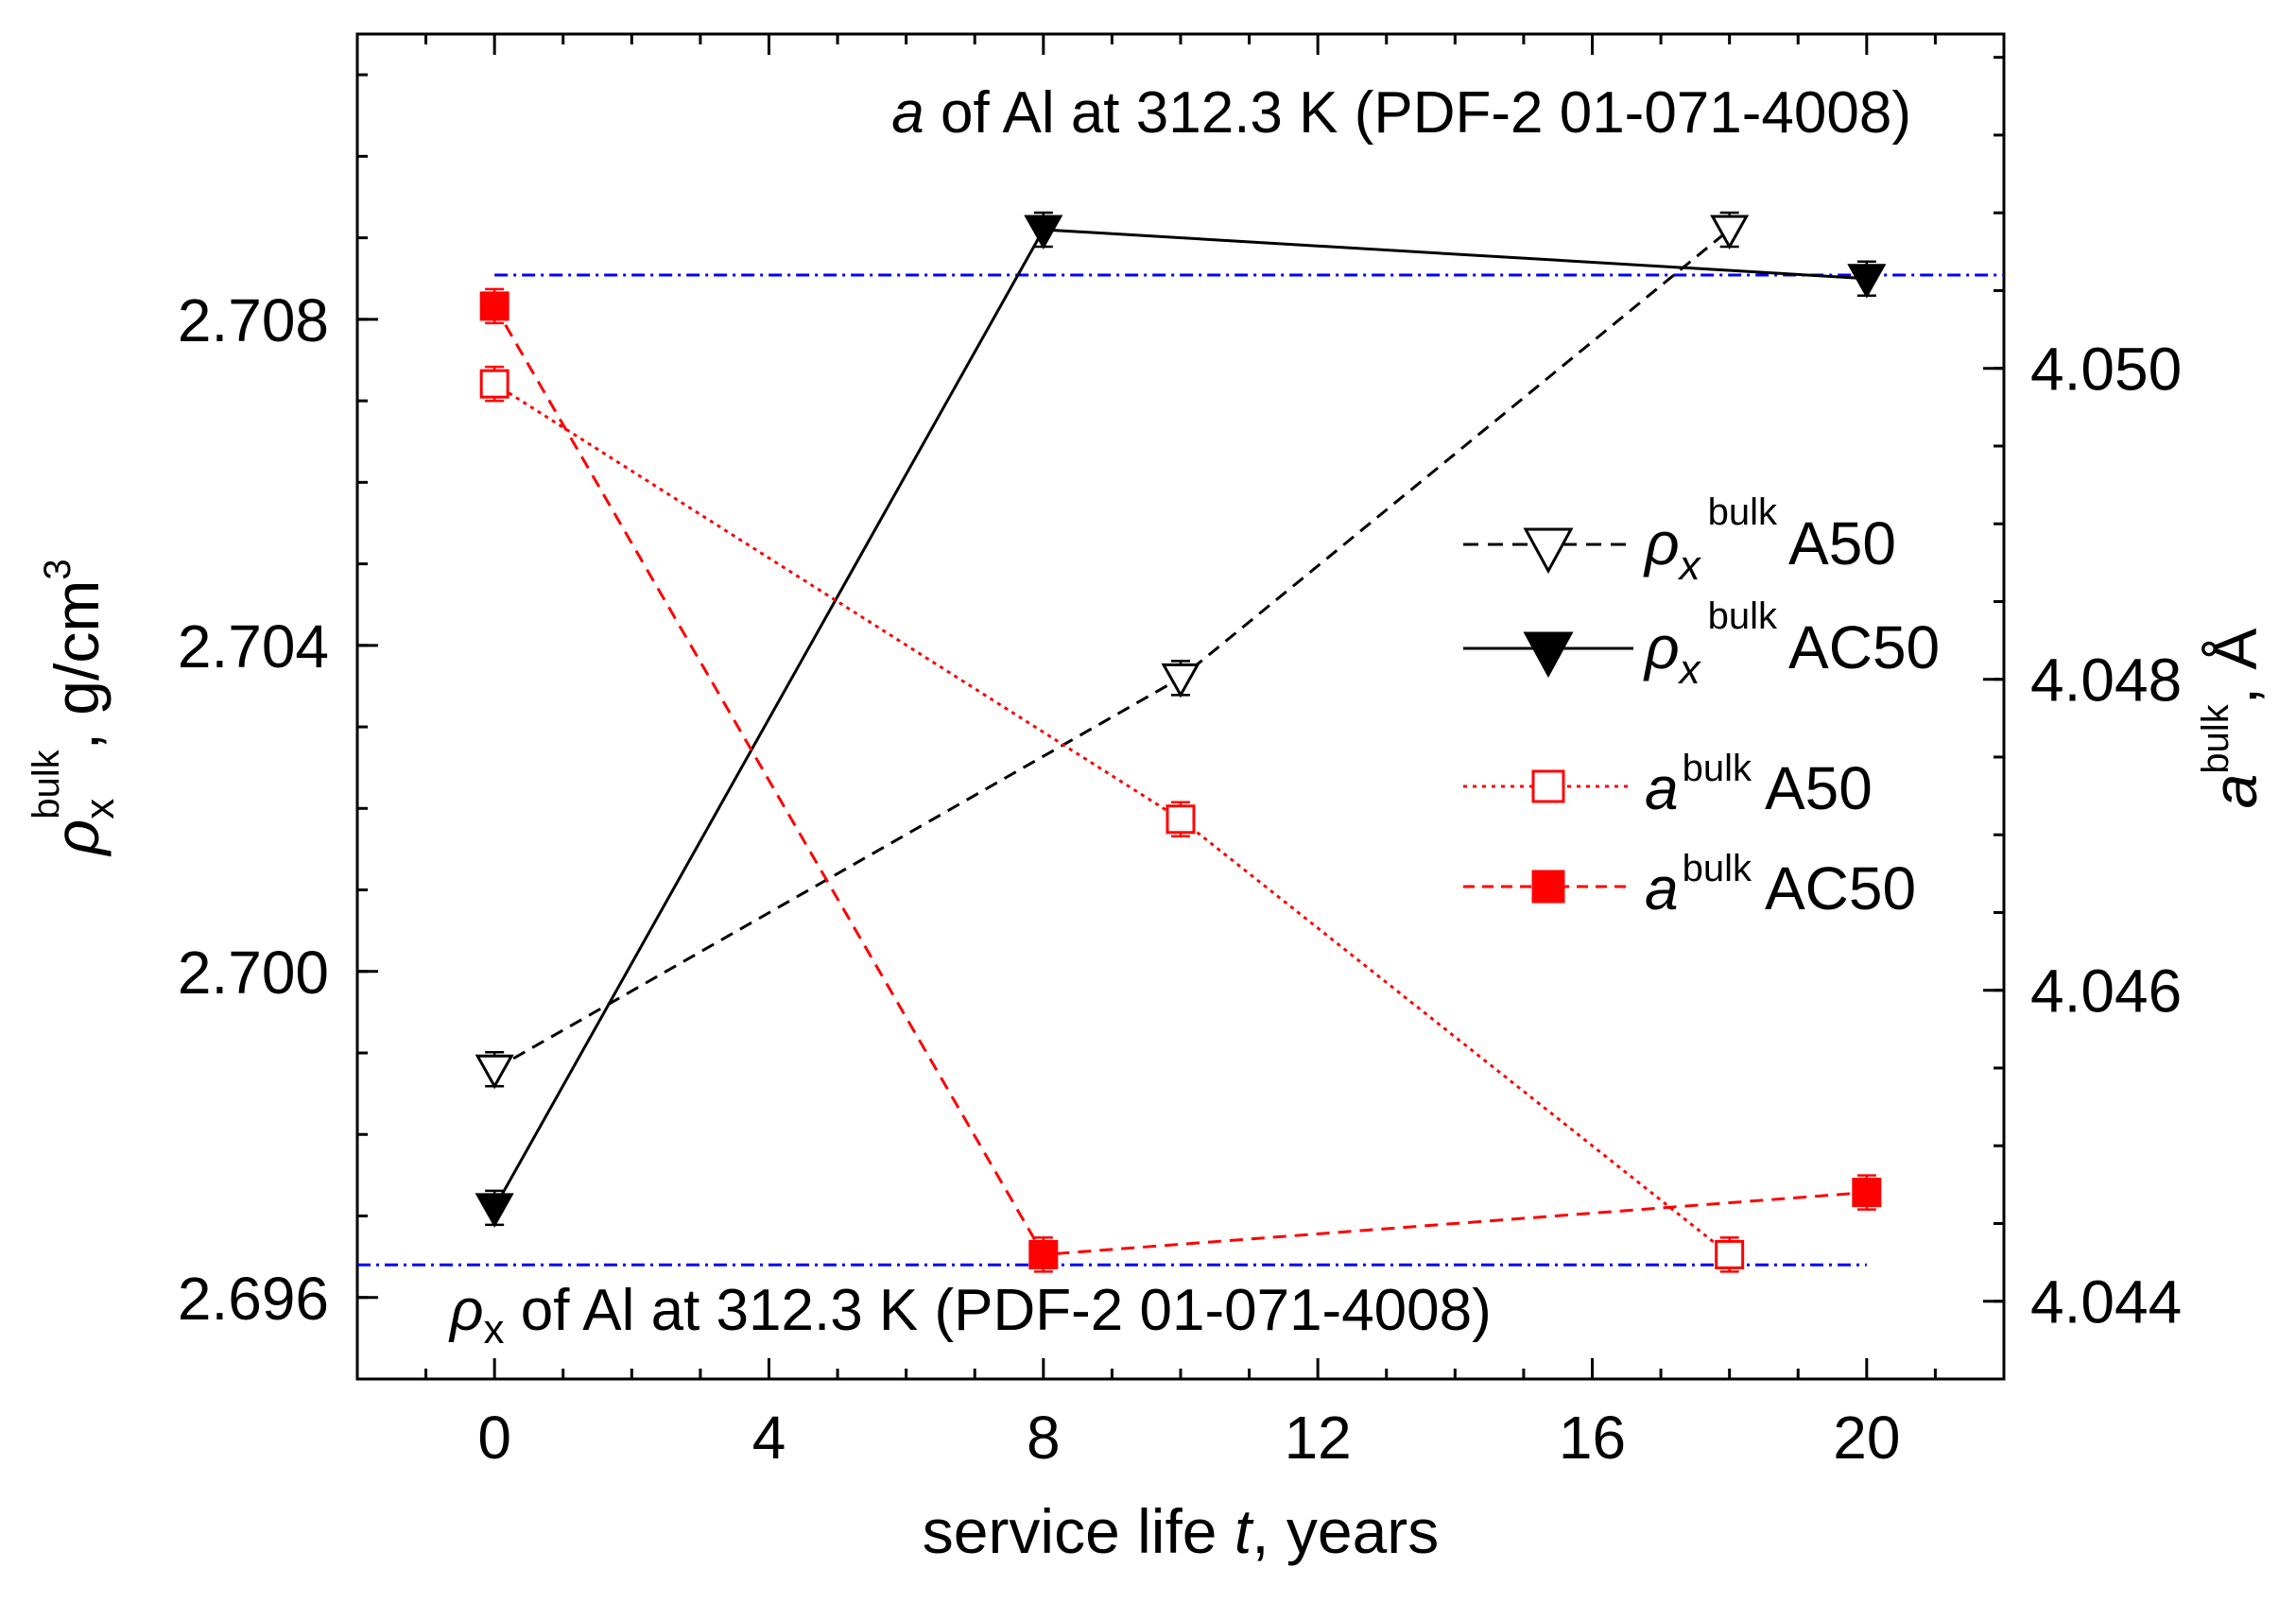  I want to click on legend-a-a50-sup: bulk, so click(1717, 768).